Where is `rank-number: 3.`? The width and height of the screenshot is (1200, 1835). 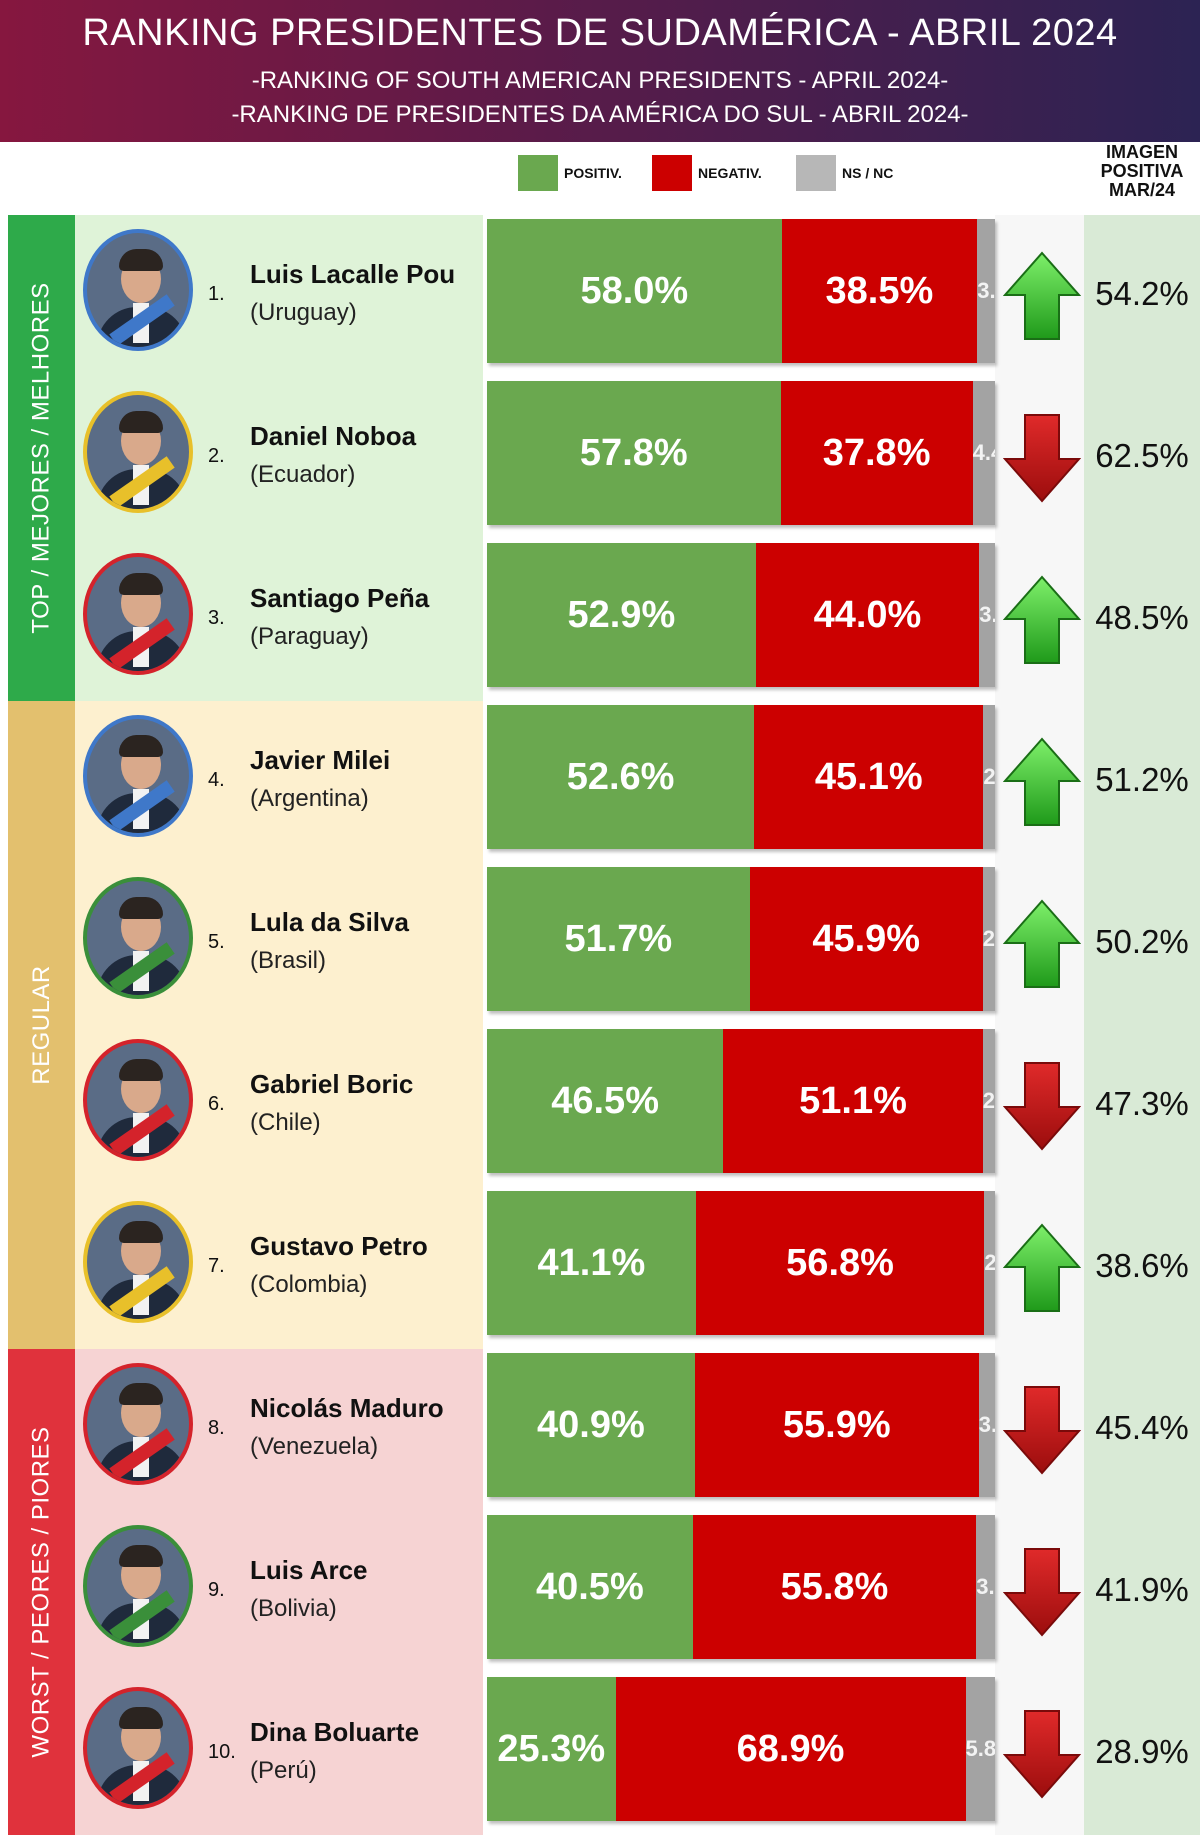
rank-number: 3. is located at coordinates (216, 618).